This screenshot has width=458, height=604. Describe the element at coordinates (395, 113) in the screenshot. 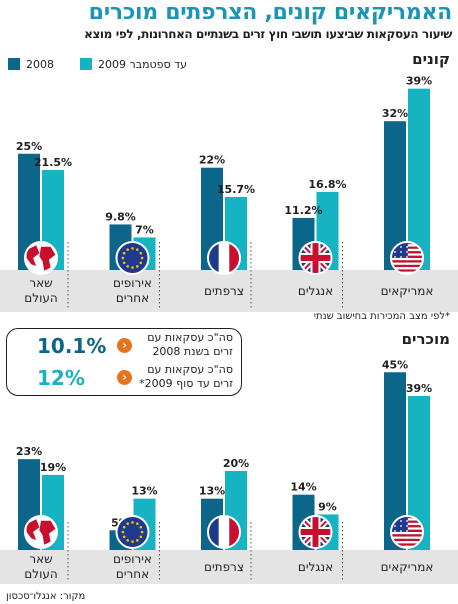

I see `data-label-2008: 32%` at that location.